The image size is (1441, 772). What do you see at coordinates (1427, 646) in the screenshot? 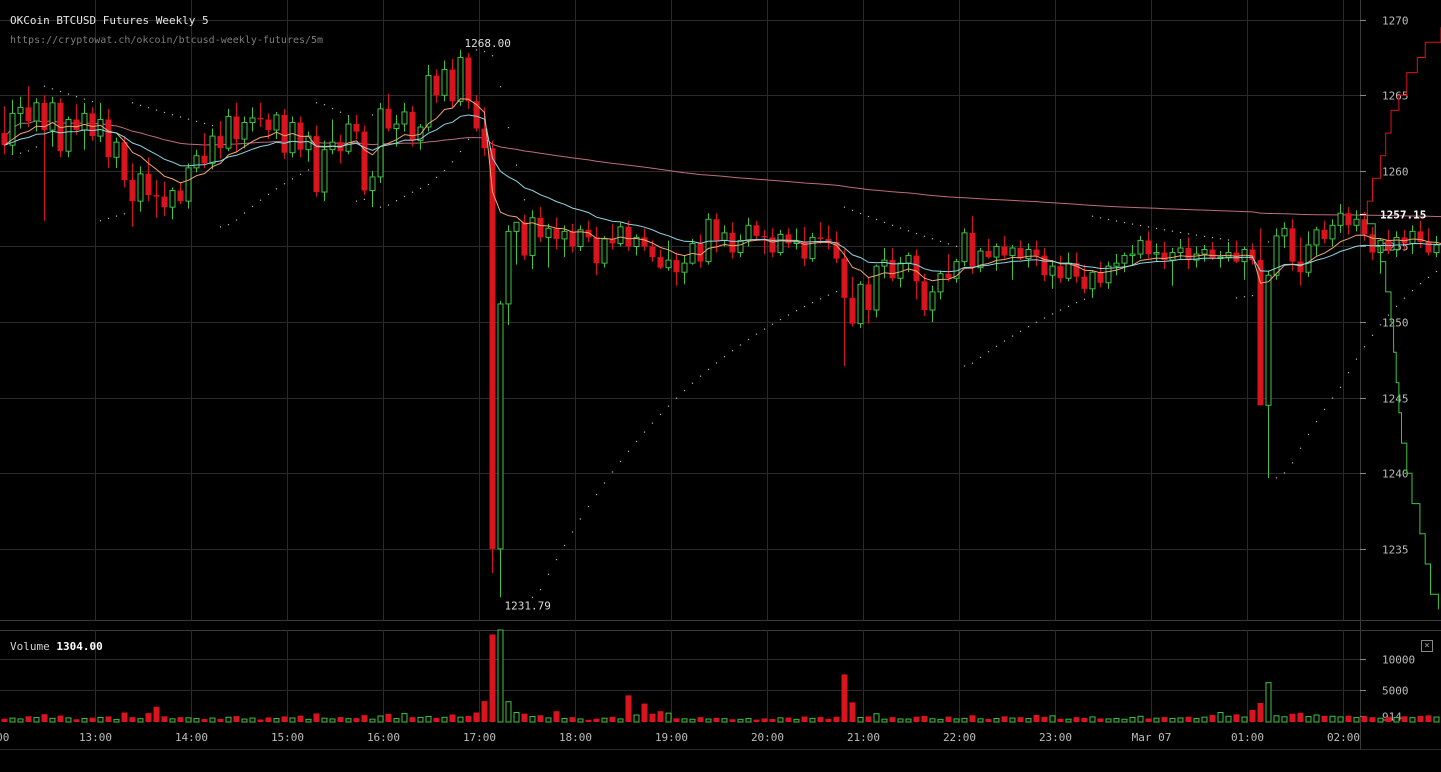
I see `close-icon: ×` at bounding box center [1427, 646].